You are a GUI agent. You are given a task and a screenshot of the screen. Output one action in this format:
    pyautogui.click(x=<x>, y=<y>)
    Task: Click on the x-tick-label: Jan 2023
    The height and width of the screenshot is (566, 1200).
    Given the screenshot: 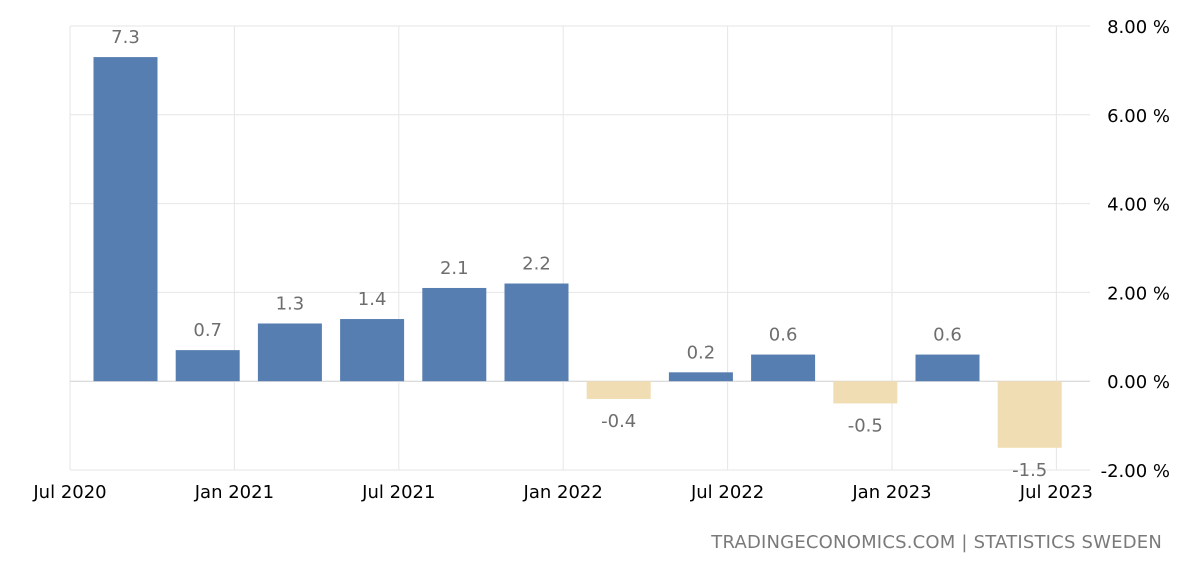 What is the action you would take?
    pyautogui.click(x=891, y=492)
    